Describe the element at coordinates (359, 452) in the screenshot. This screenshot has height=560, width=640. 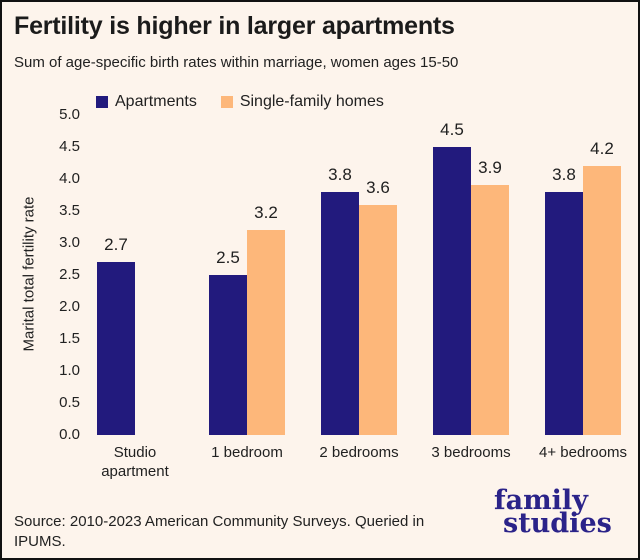
I see `x-axis-category-label: 2 bedrooms` at that location.